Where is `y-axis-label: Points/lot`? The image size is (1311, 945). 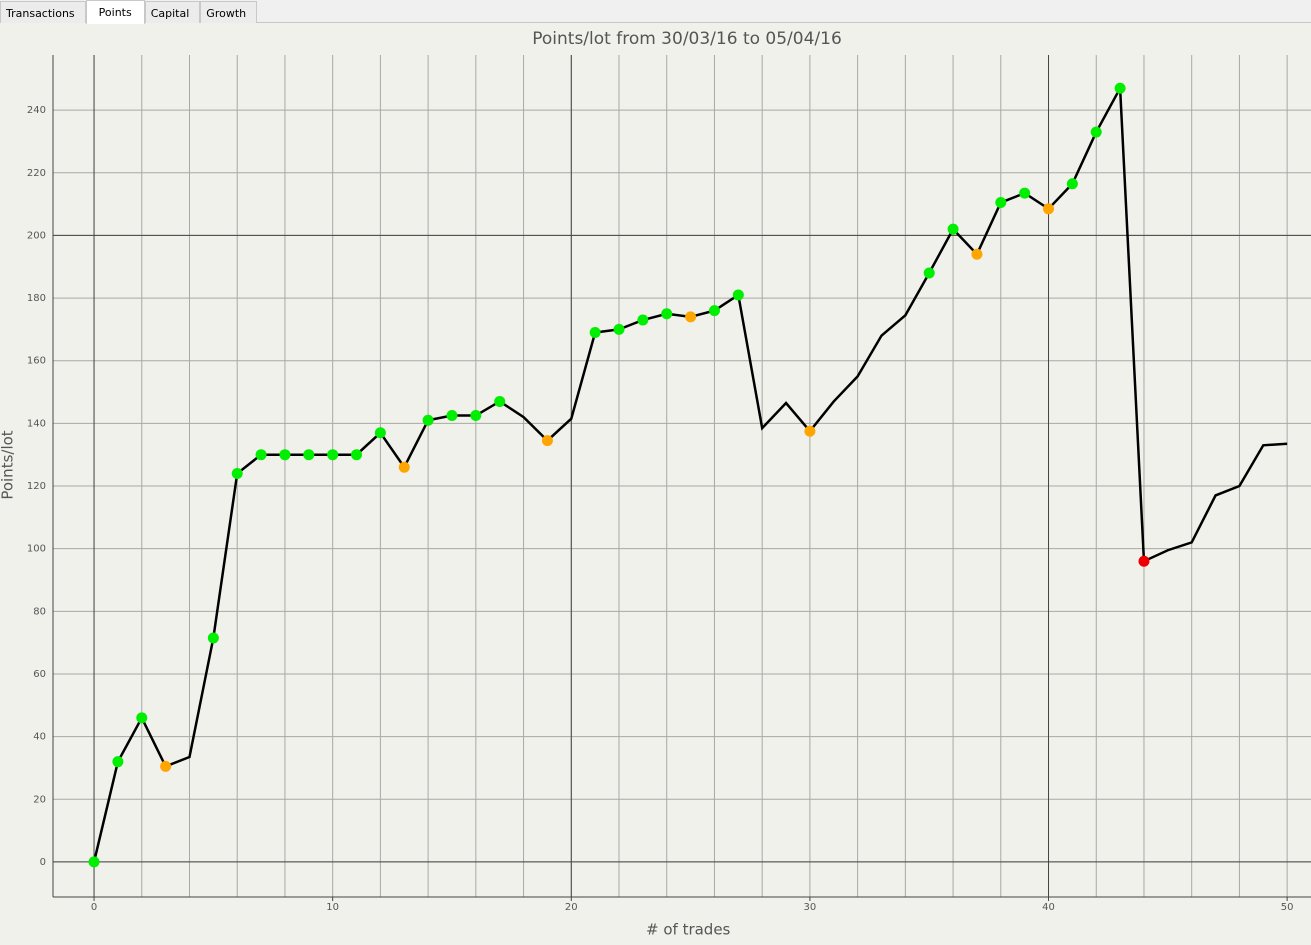
y-axis-label: Points/lot is located at coordinates (8, 464).